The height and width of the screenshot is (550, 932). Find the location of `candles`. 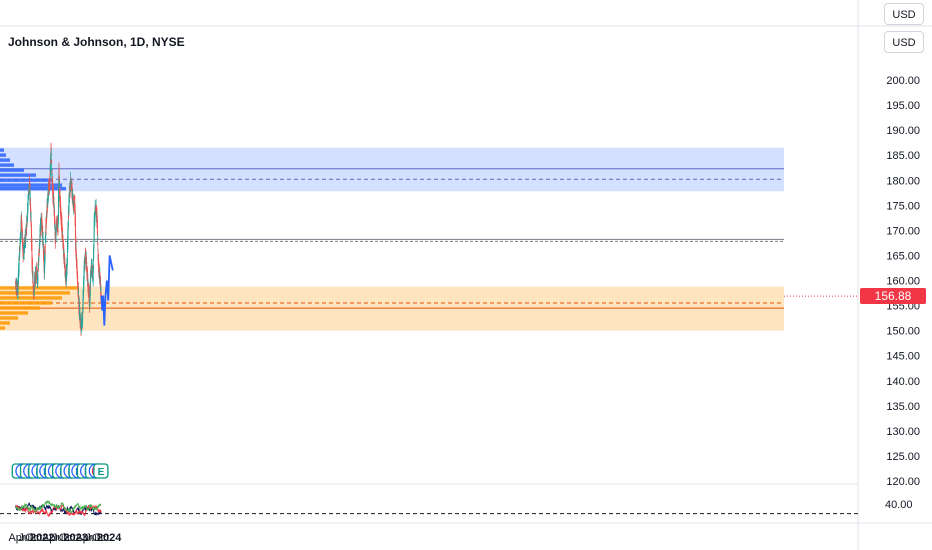

candles is located at coordinates (58, 239).